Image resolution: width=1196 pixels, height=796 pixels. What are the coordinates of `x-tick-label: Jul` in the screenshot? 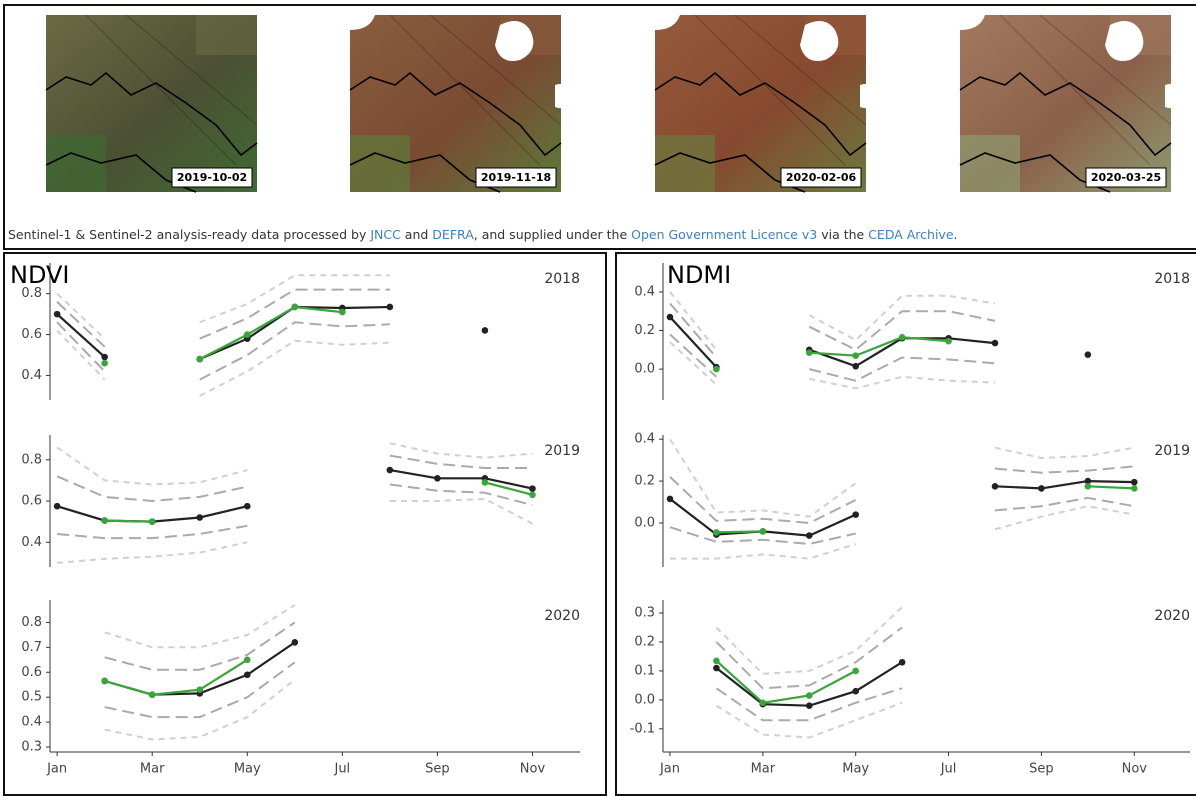 It's located at (341, 769).